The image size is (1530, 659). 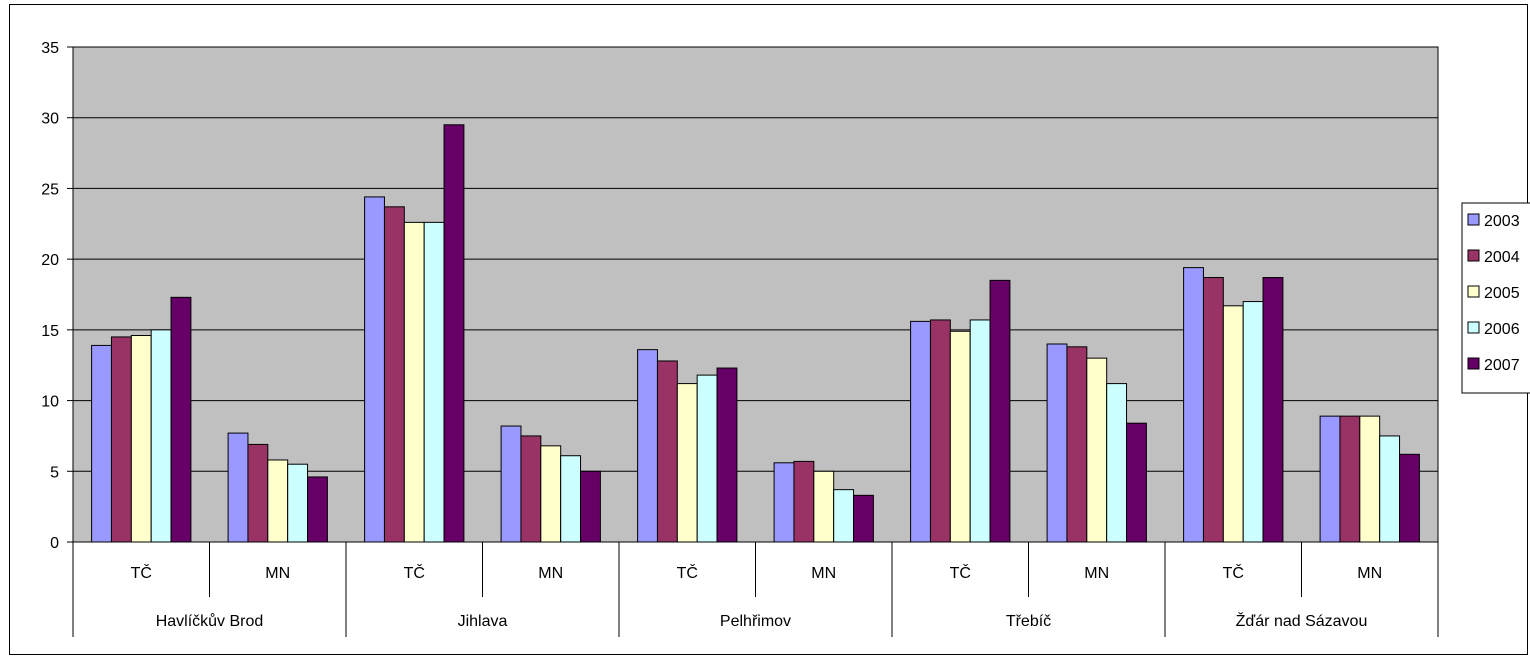 I want to click on y-tick-label: 10, so click(x=50, y=402).